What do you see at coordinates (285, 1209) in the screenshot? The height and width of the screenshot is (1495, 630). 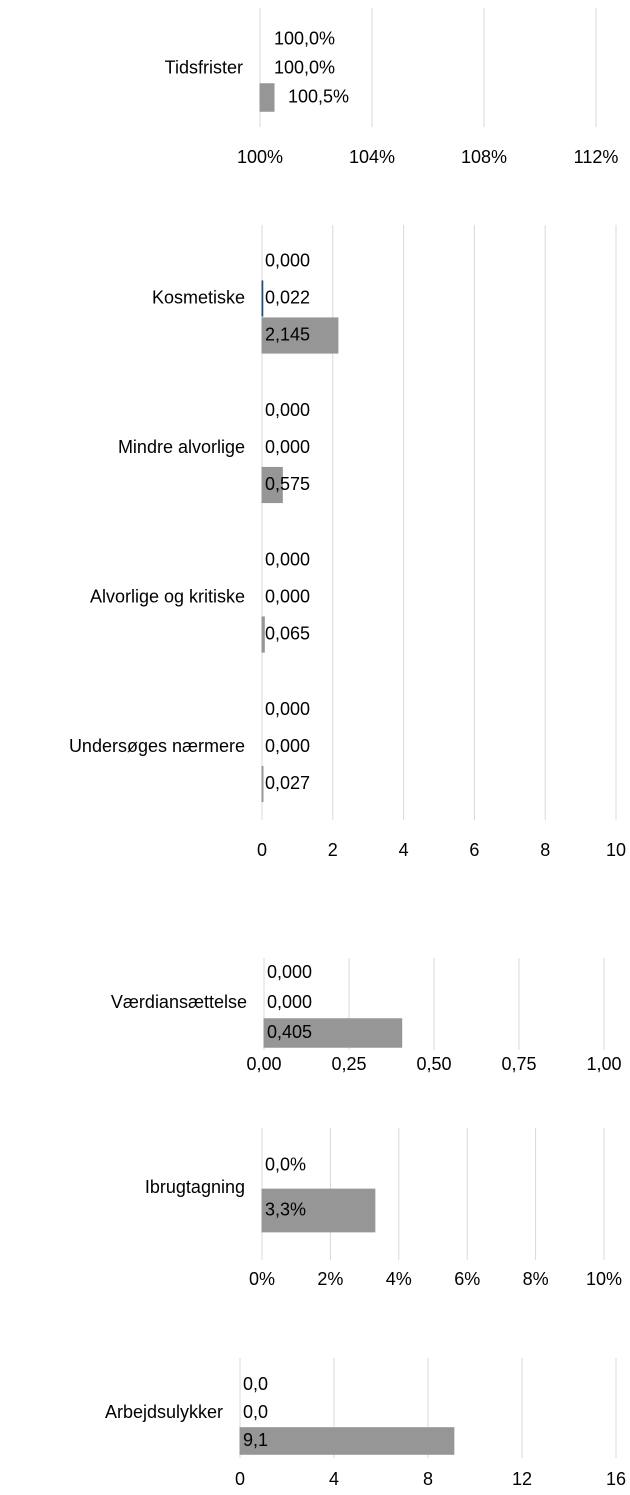 I see `value-label: 3,3%` at bounding box center [285, 1209].